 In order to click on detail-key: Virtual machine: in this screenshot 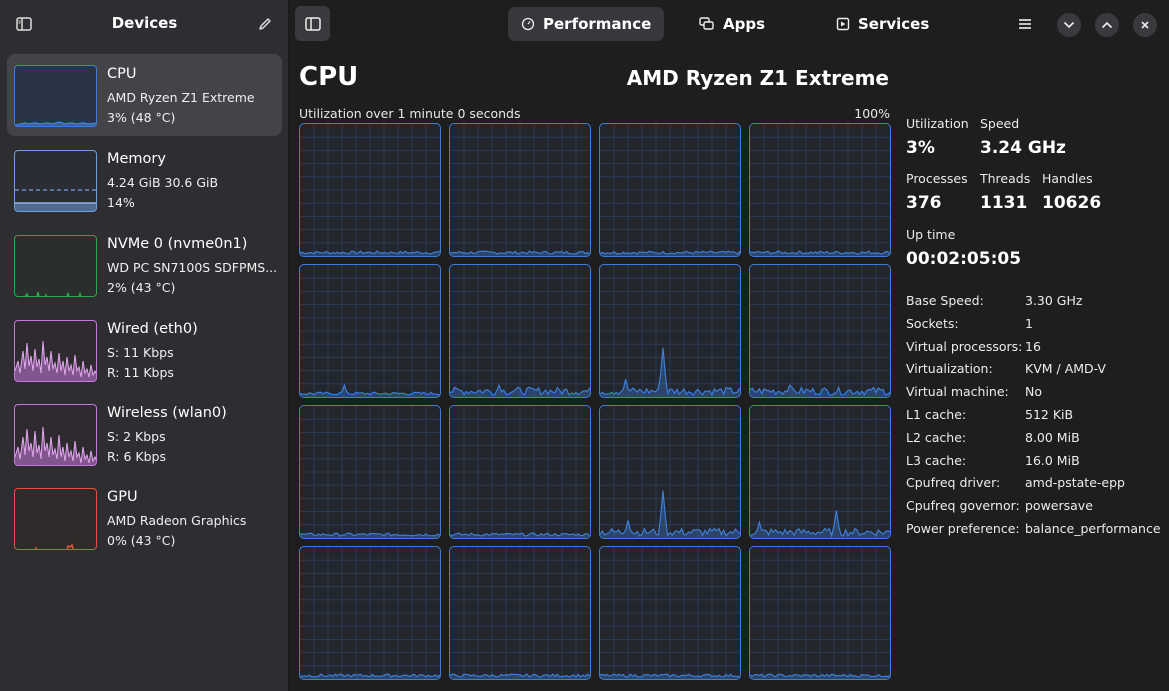, I will do `click(957, 392)`.